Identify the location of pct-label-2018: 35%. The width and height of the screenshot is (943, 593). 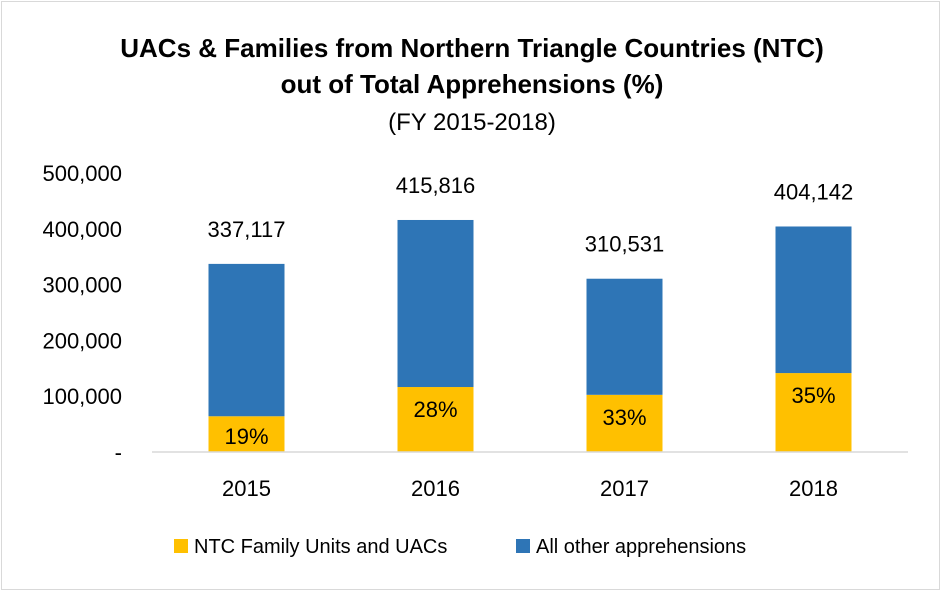
(813, 395).